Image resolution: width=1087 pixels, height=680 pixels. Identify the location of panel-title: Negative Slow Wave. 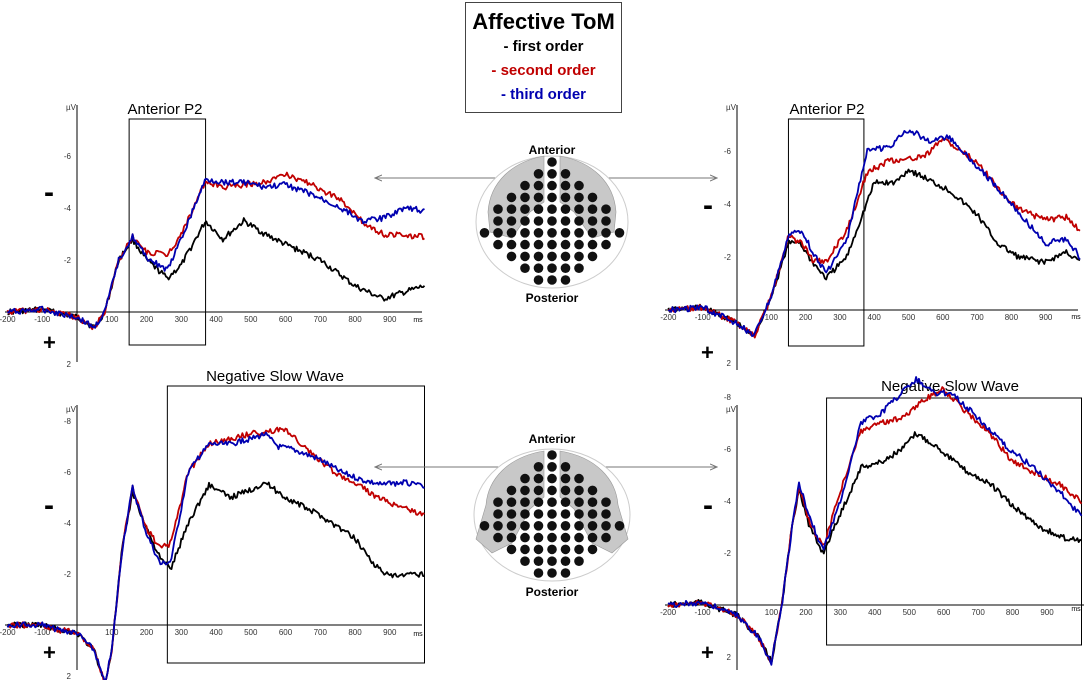
(275, 376).